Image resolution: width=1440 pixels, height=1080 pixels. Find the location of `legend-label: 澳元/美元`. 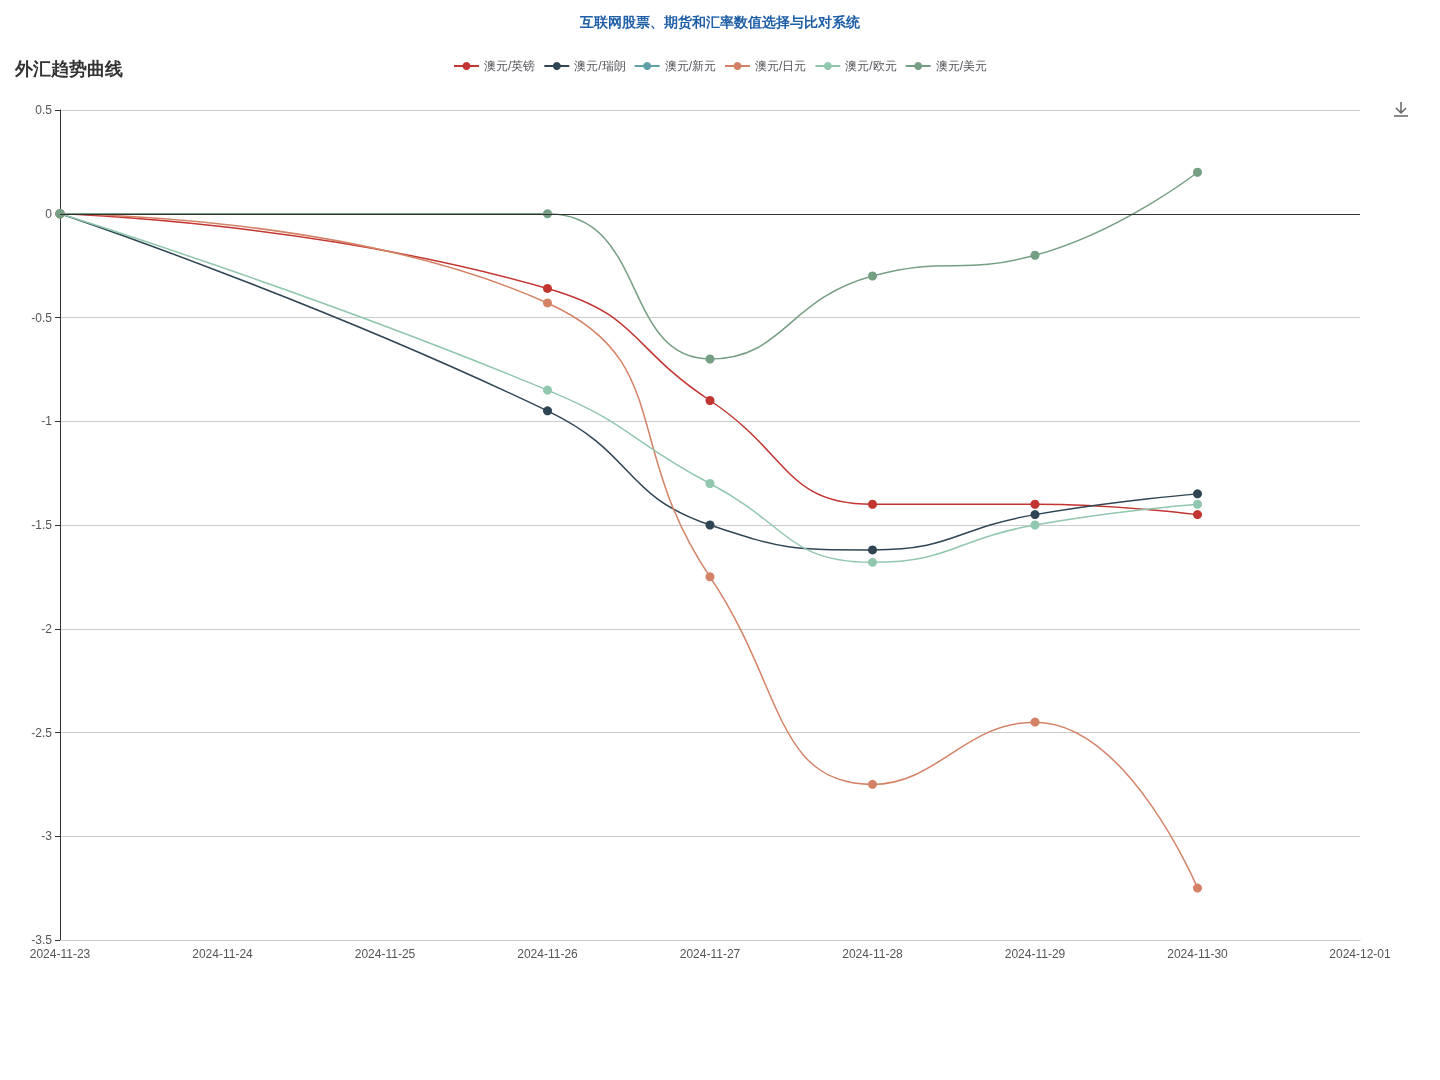

legend-label: 澳元/美元 is located at coordinates (961, 66).